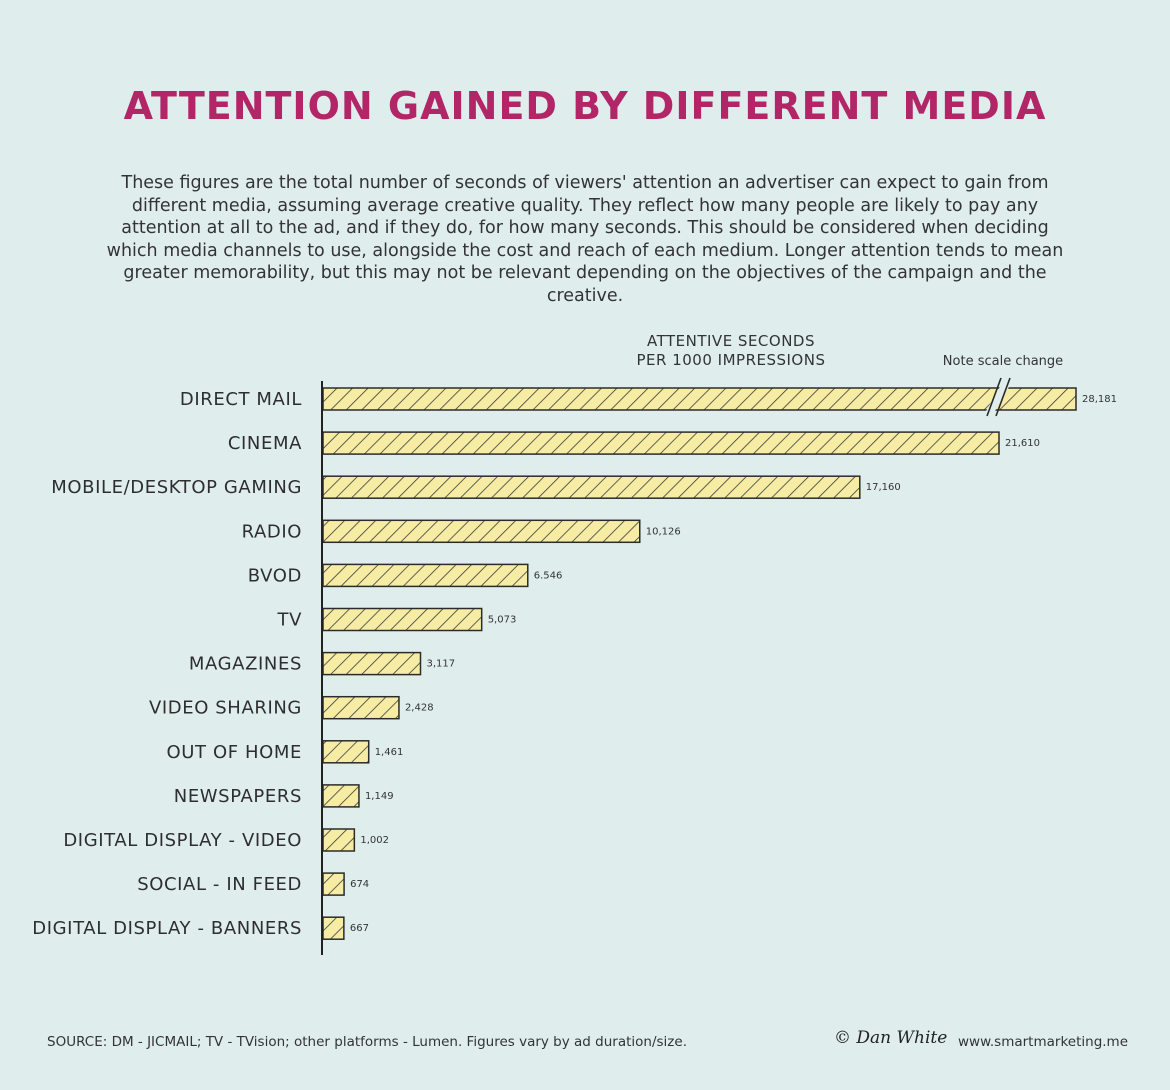  I want to click on website-link: www.smartmarketing.me, so click(1043, 1042).